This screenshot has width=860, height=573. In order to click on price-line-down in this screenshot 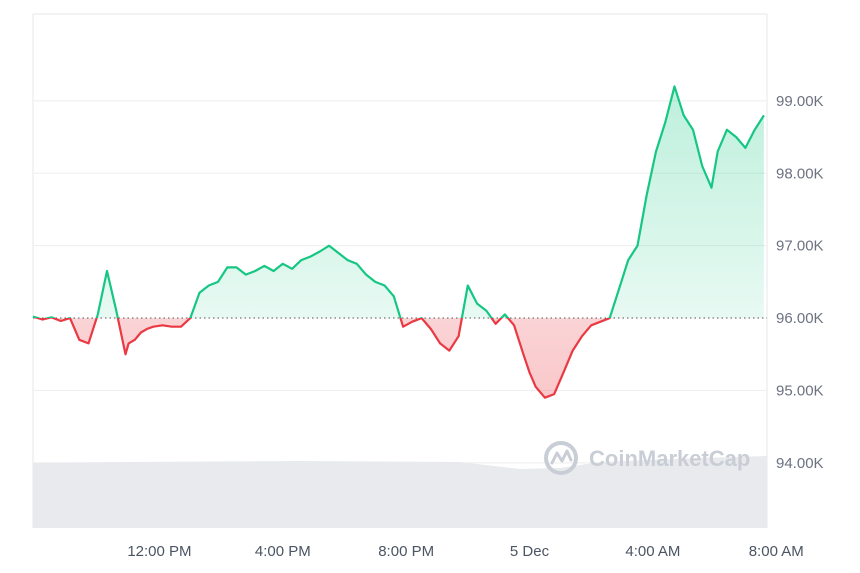, I will do `click(322, 358)`.